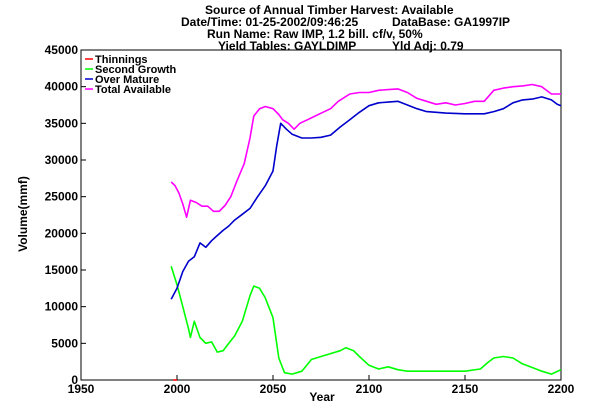 The width and height of the screenshot is (600, 411). What do you see at coordinates (127, 80) in the screenshot?
I see `legend-label: Over Mature` at bounding box center [127, 80].